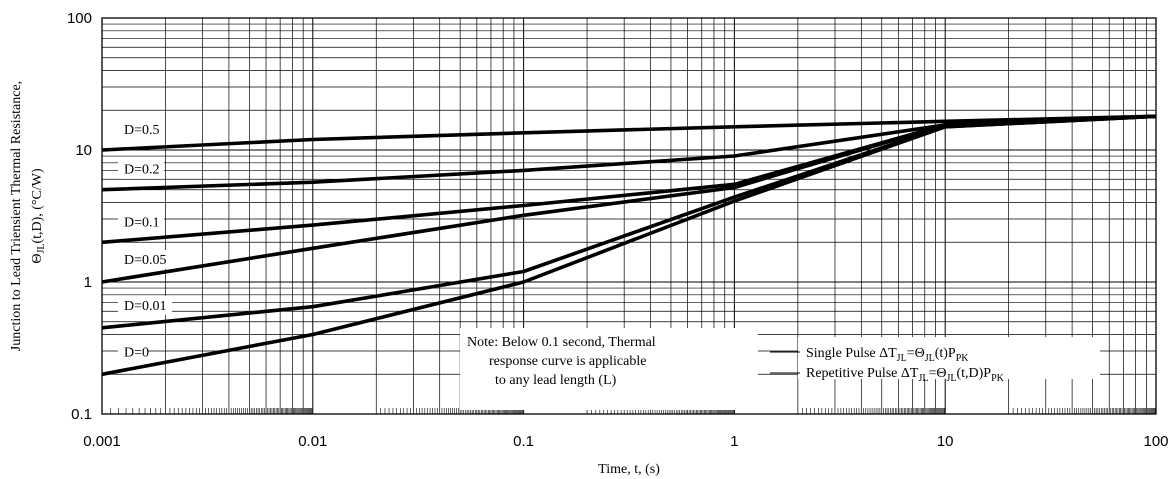 The height and width of the screenshot is (479, 1176). I want to click on y-tick-label: 1, so click(88, 282).